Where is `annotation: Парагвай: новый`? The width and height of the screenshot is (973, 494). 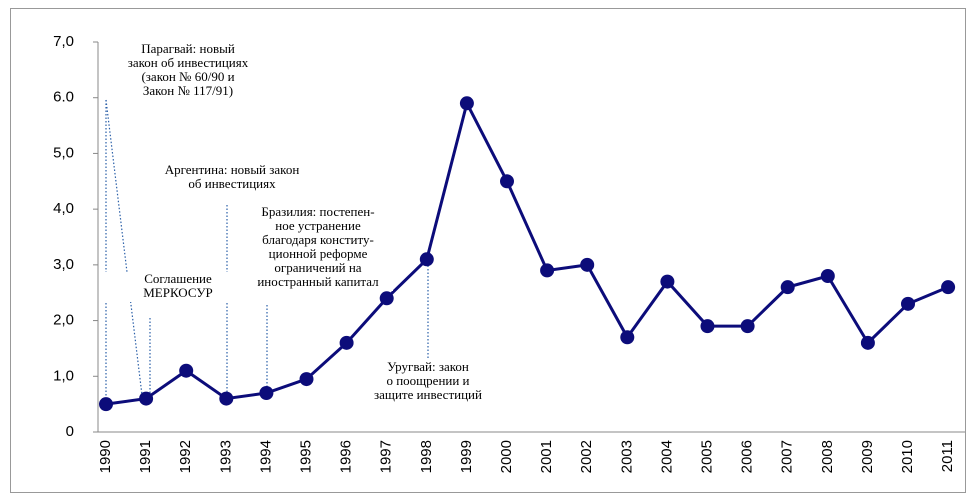 annotation: Парагвай: новый is located at coordinates (188, 48).